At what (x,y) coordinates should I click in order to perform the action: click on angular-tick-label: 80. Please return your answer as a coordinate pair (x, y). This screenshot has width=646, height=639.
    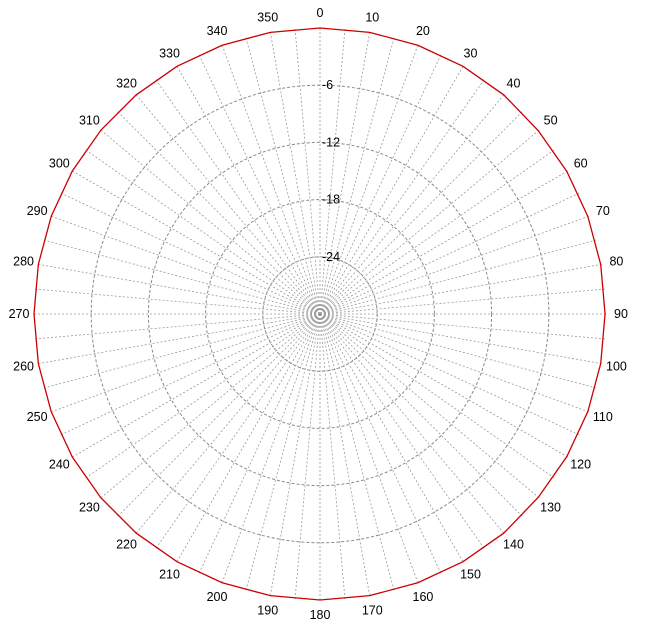
    Looking at the image, I should click on (616, 262).